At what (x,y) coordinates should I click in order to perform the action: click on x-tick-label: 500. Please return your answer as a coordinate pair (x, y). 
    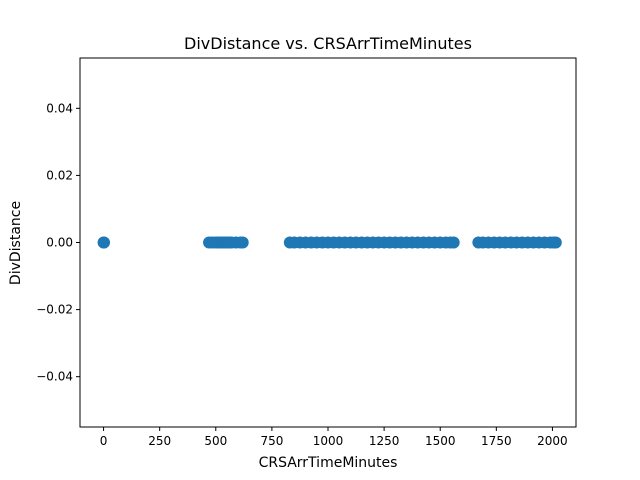
    Looking at the image, I should click on (215, 441).